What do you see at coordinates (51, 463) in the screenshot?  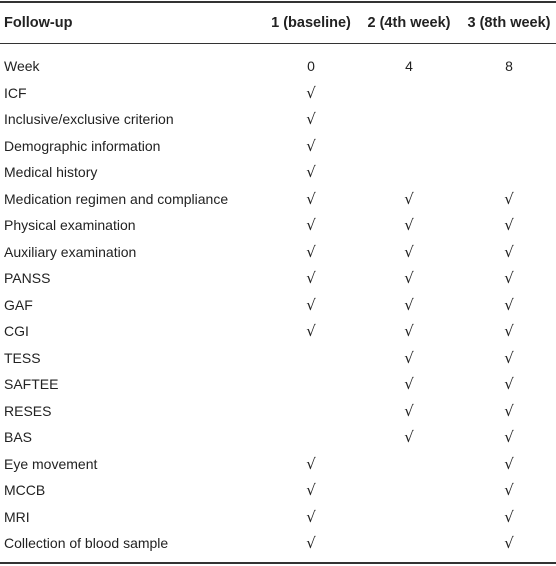 I see `row-label: Eye movement` at bounding box center [51, 463].